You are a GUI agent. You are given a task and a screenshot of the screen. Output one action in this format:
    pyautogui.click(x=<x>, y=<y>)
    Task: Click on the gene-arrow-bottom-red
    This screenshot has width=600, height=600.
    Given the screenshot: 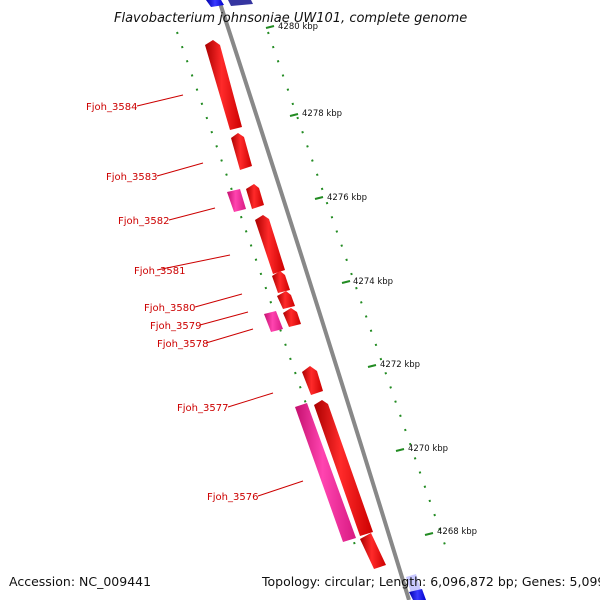 What is the action you would take?
    pyautogui.click(x=373, y=551)
    